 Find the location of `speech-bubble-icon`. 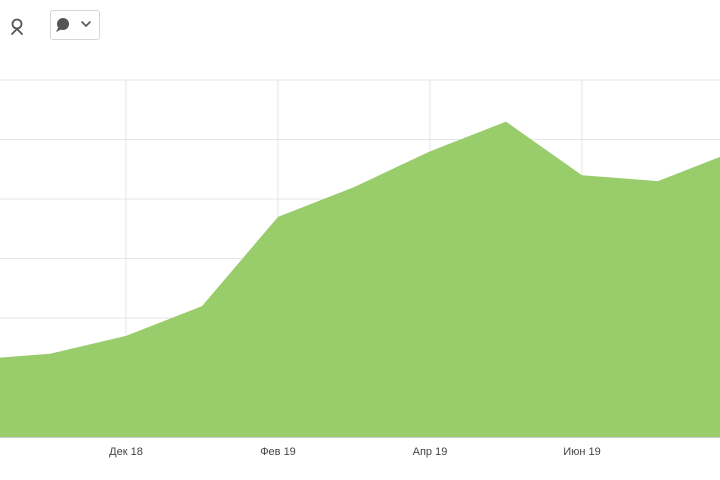

speech-bubble-icon is located at coordinates (62, 25).